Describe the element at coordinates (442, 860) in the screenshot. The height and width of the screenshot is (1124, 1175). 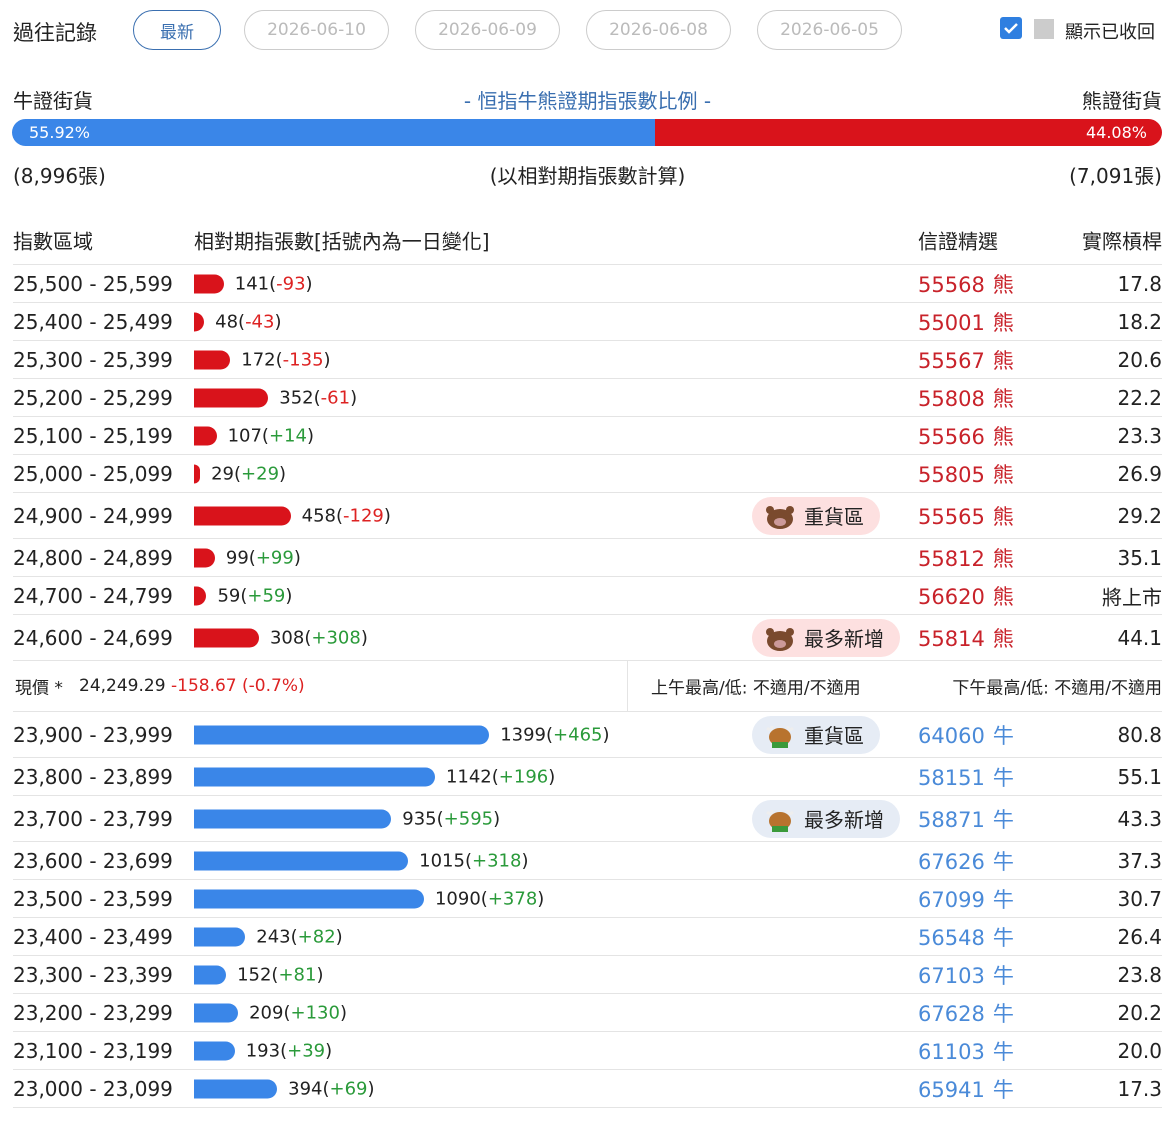
I see `count-value: 1015` at that location.